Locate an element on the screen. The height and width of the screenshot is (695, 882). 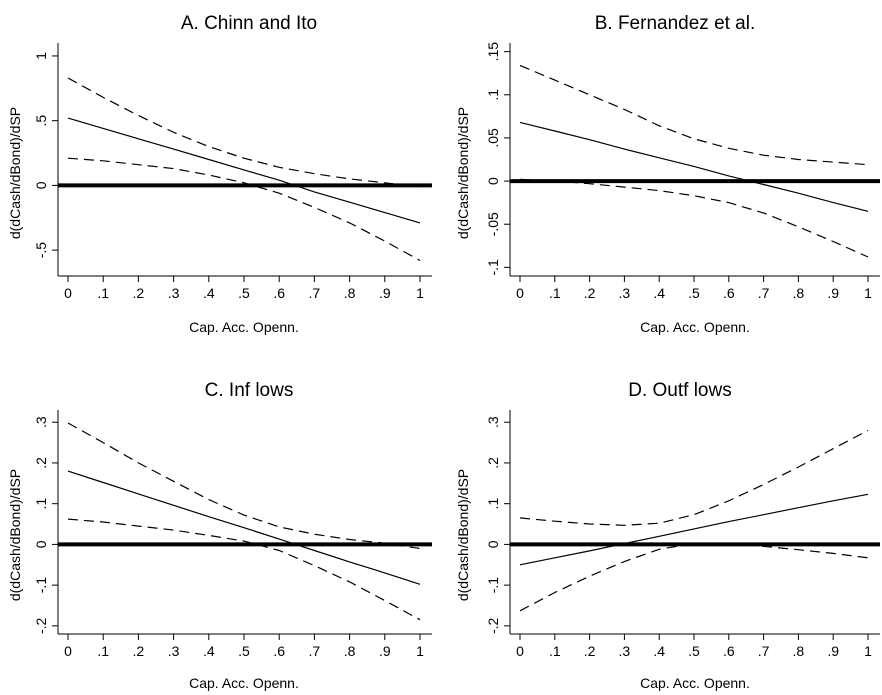
panel-title: C. Inf lows is located at coordinates (249, 390).